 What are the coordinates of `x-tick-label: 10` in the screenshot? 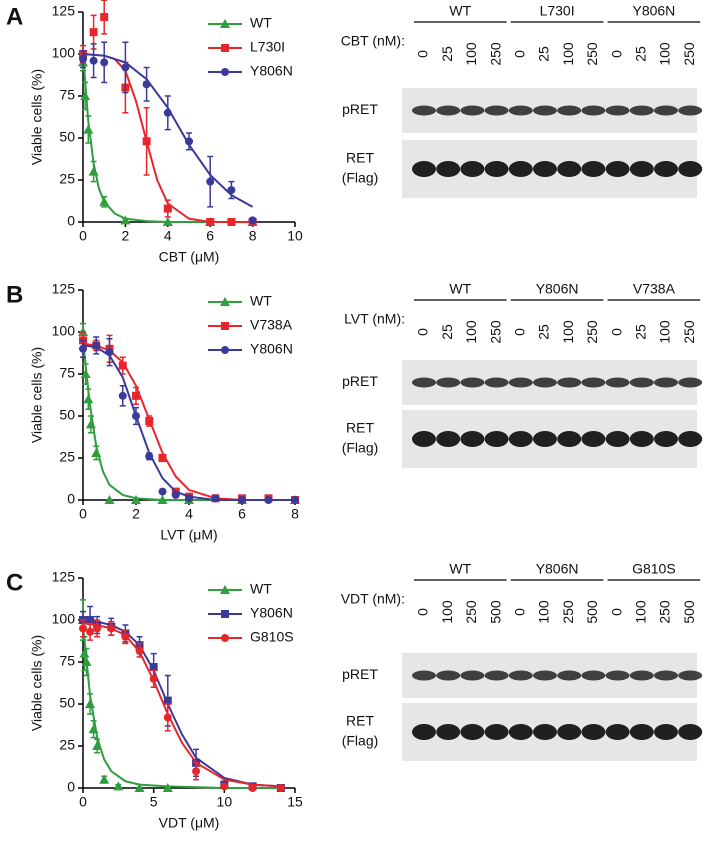 It's located at (295, 236).